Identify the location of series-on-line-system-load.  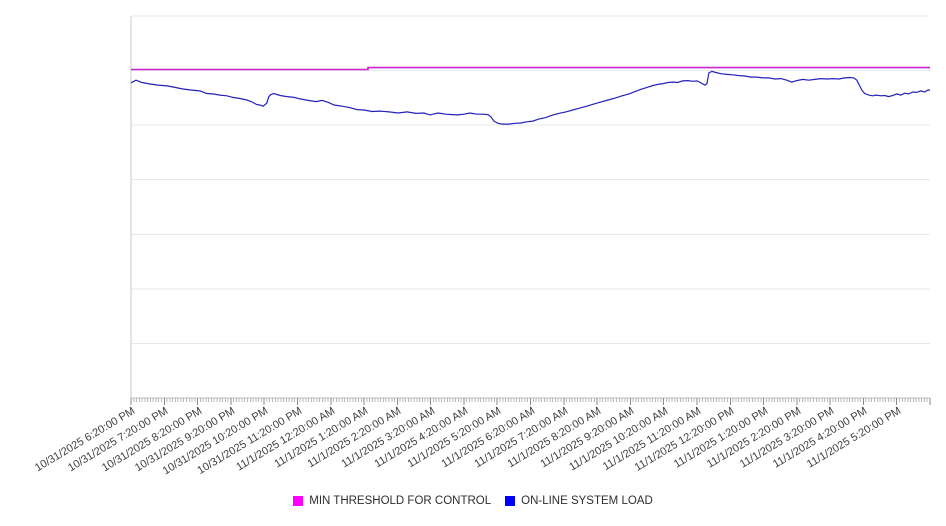
(530, 97).